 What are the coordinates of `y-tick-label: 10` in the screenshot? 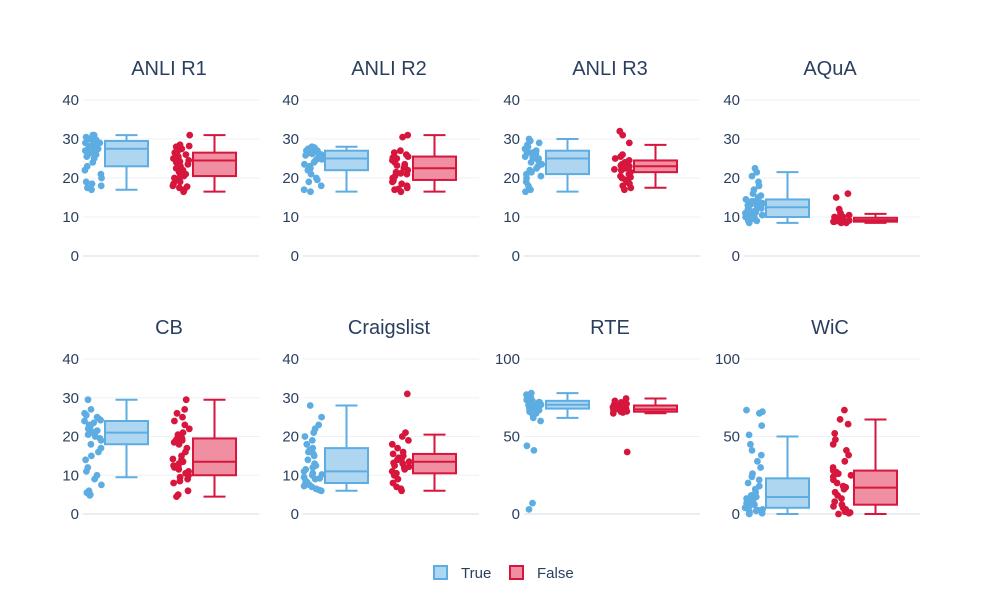 It's located at (70, 475).